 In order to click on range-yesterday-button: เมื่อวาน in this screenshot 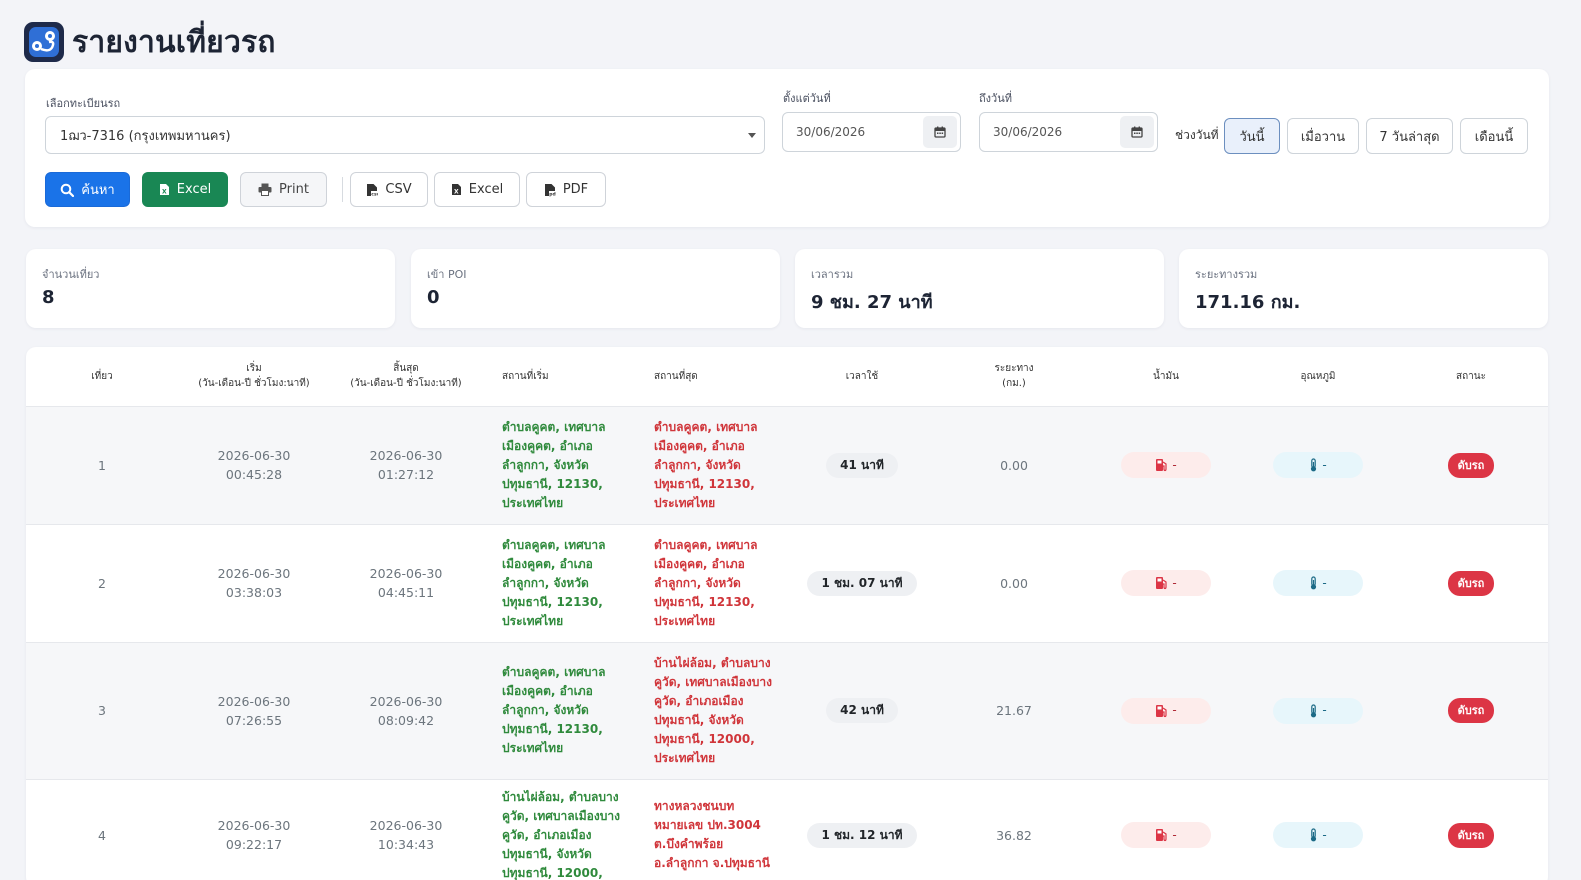, I will do `click(1323, 136)`.